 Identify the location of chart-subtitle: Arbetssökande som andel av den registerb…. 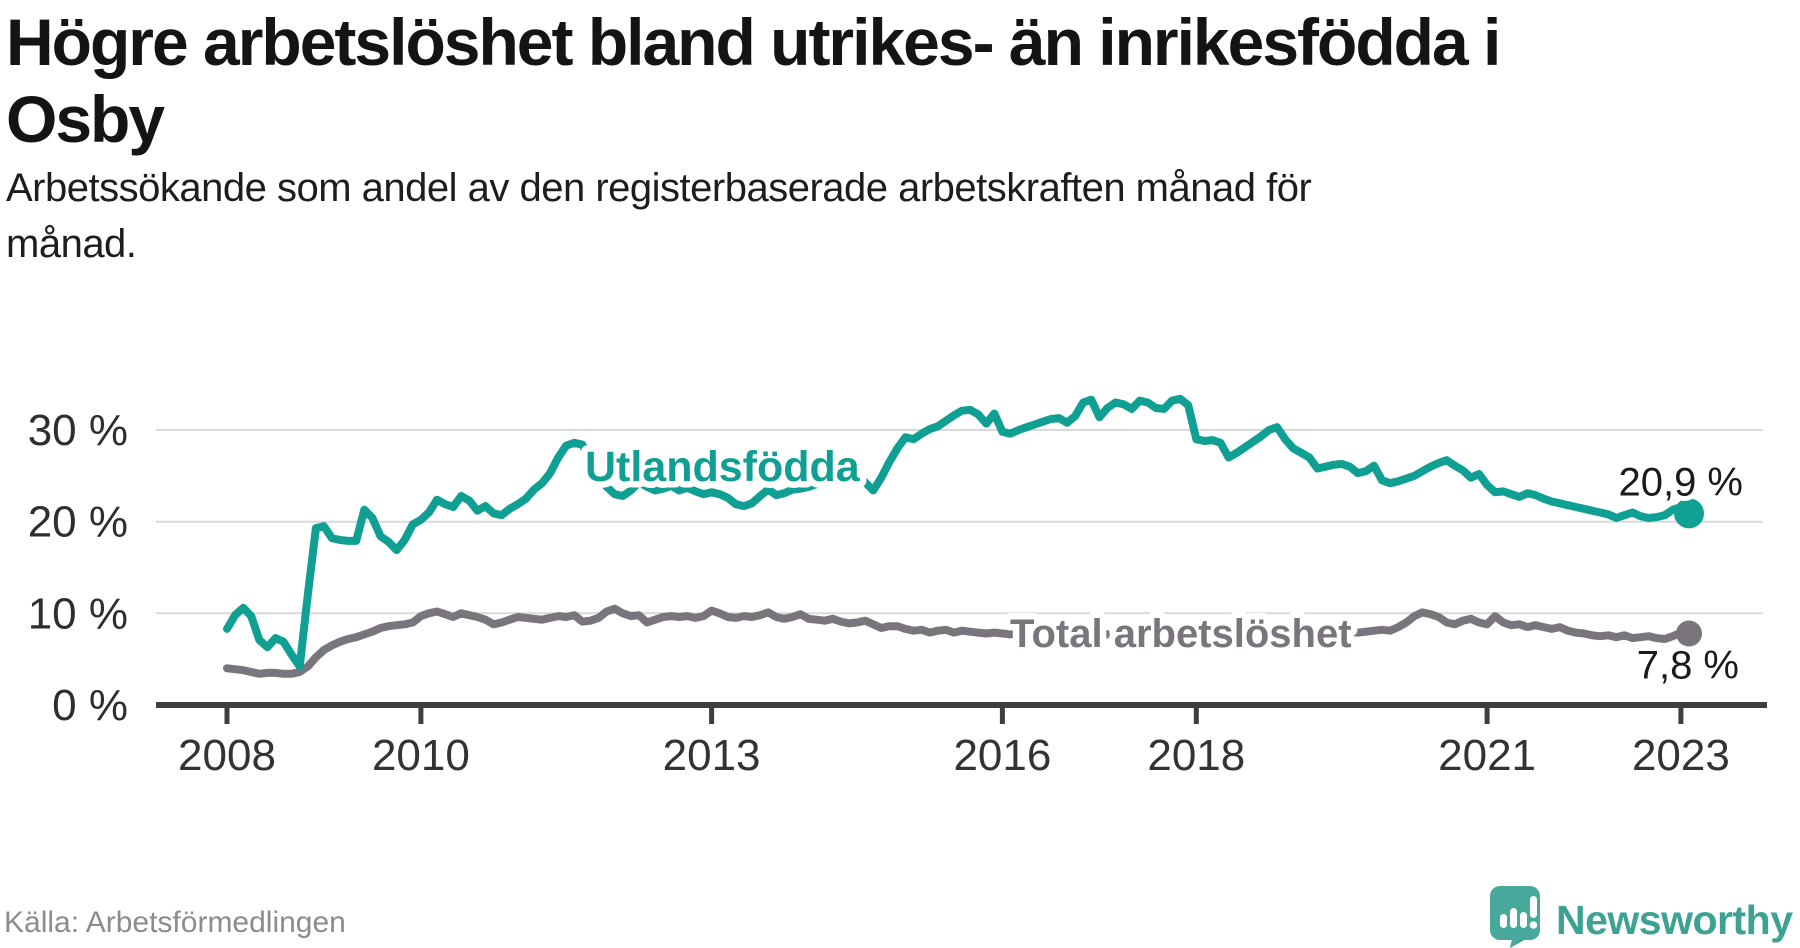
(756, 216).